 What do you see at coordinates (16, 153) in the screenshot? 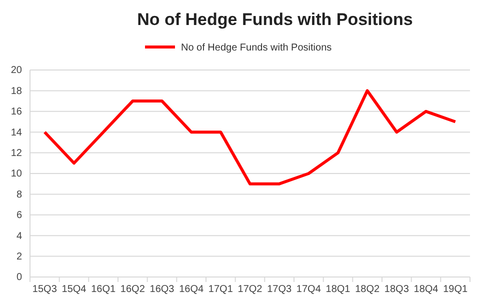
I see `y-tick-label: 12` at bounding box center [16, 153].